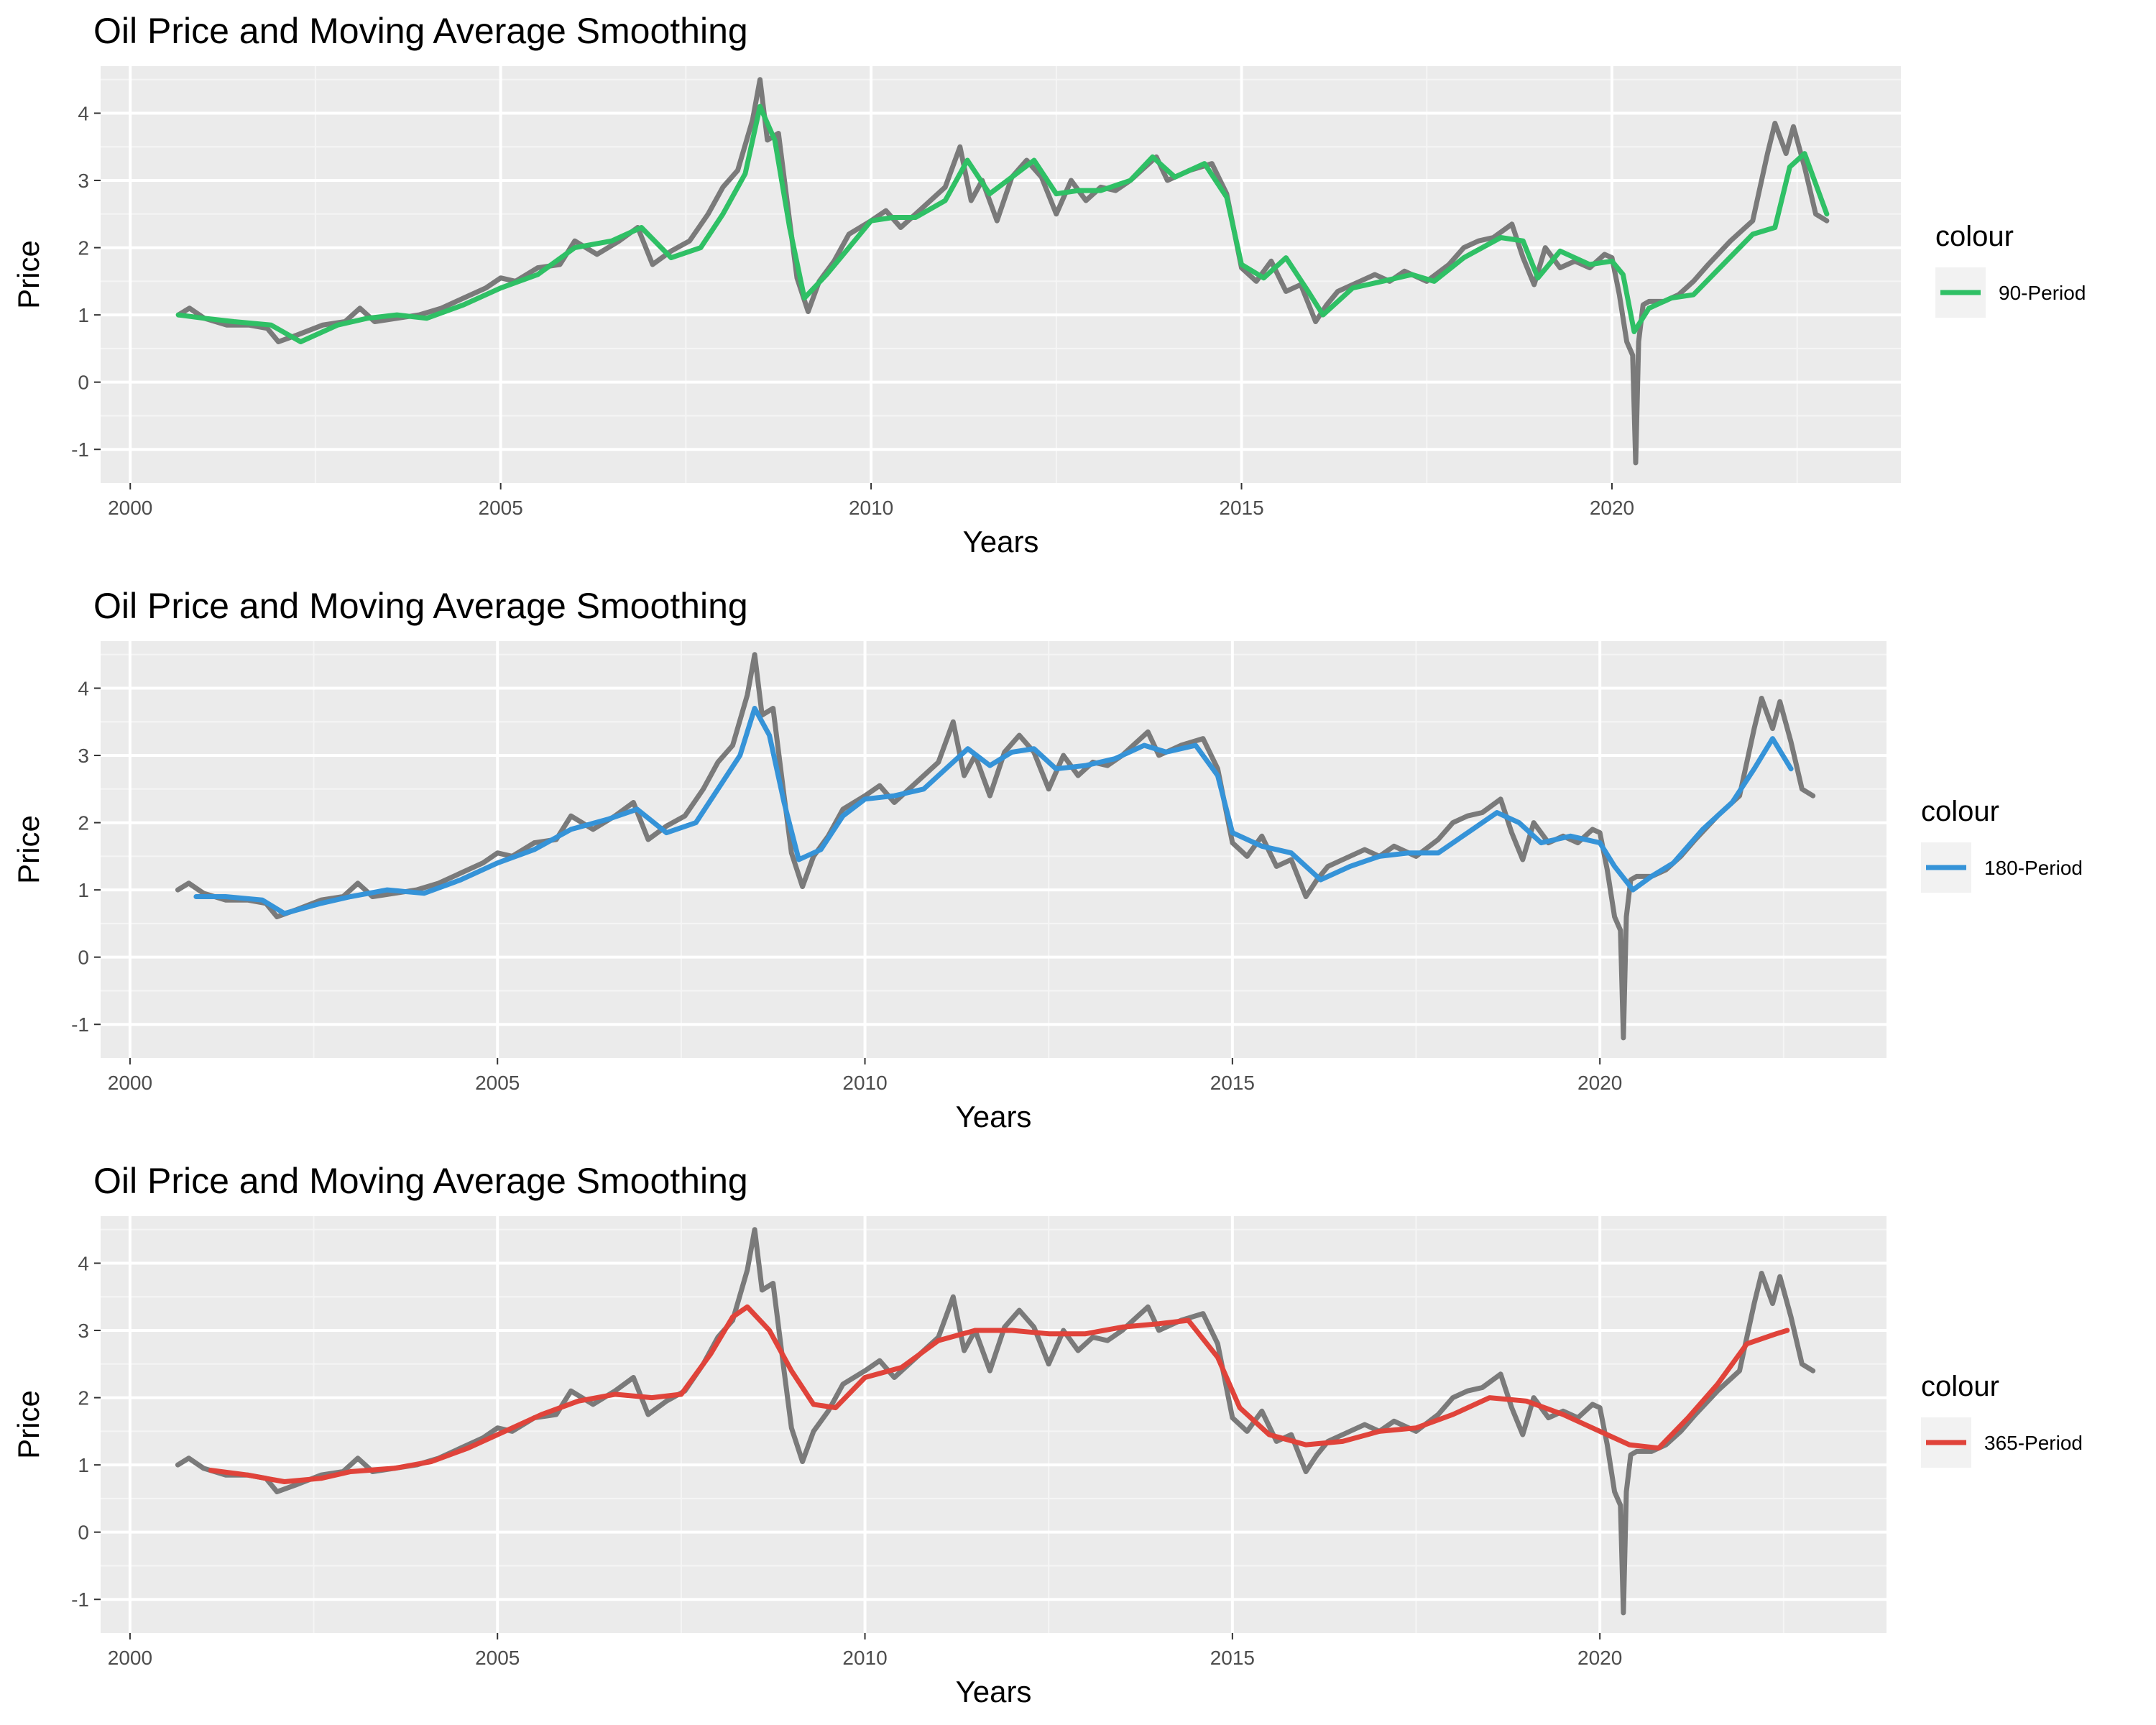  What do you see at coordinates (2043, 293) in the screenshot?
I see `legend-label: 90-Period` at bounding box center [2043, 293].